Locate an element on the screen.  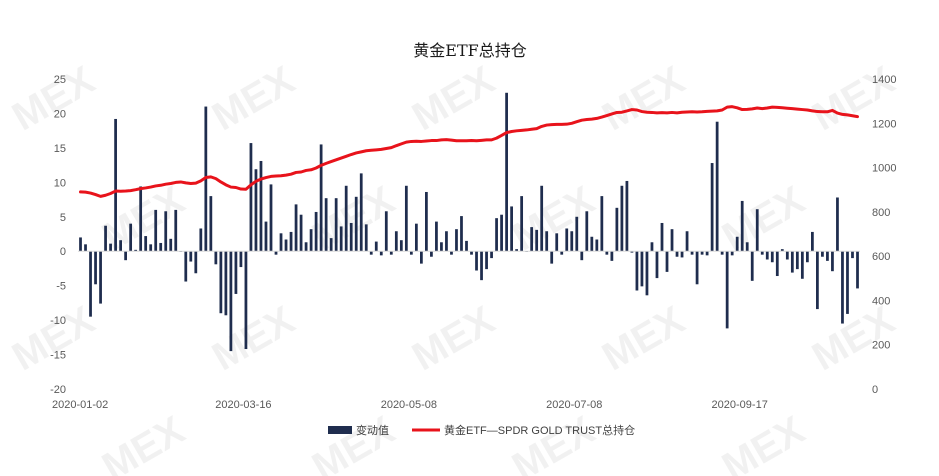
legend-line-label: 黄金ETF—SPDR GOLD TRUST总持仓 is located at coordinates (539, 430).